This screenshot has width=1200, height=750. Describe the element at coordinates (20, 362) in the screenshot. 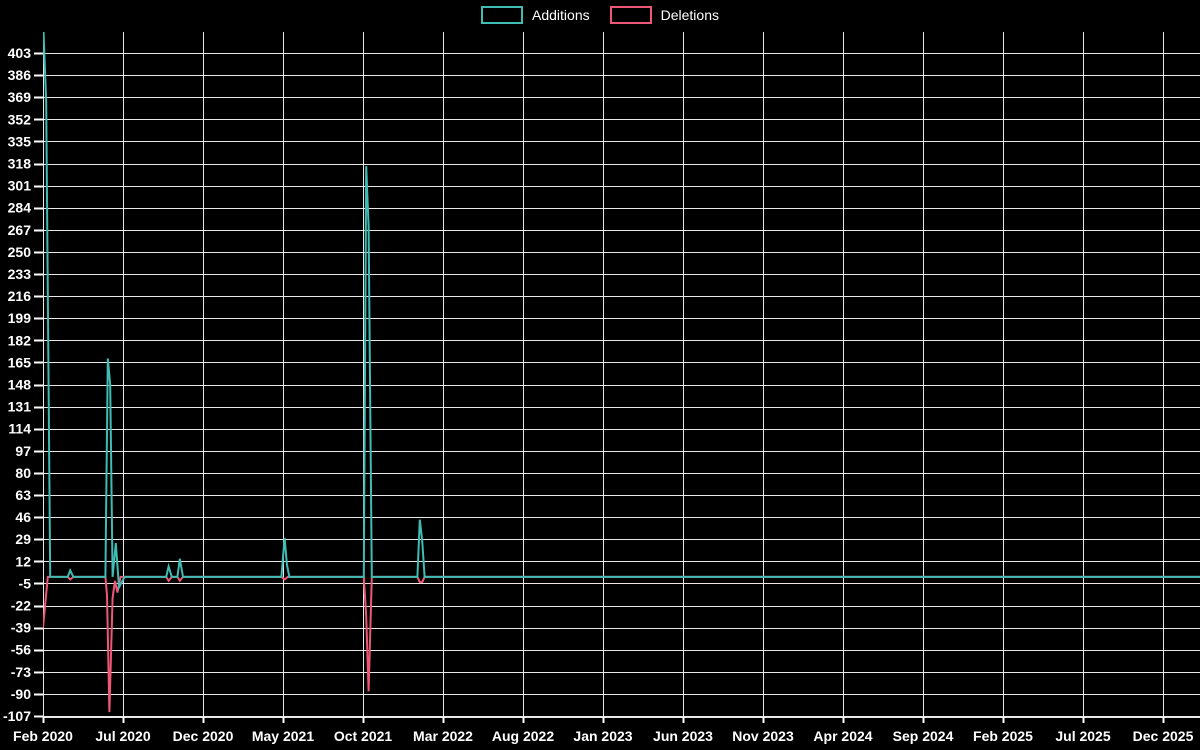

I see `y-tick-label: 165` at that location.